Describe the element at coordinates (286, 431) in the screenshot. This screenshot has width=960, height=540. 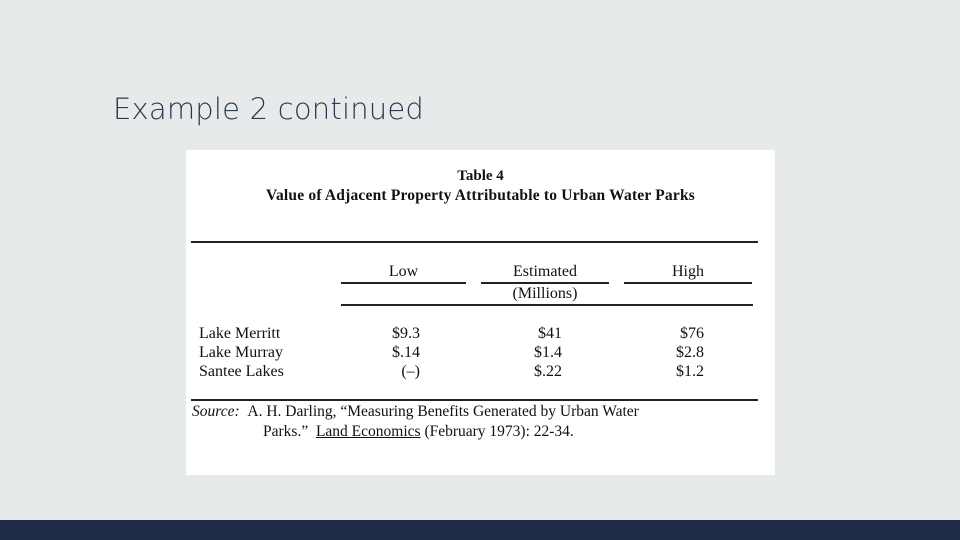
I see `source-text: Parks.”` at that location.